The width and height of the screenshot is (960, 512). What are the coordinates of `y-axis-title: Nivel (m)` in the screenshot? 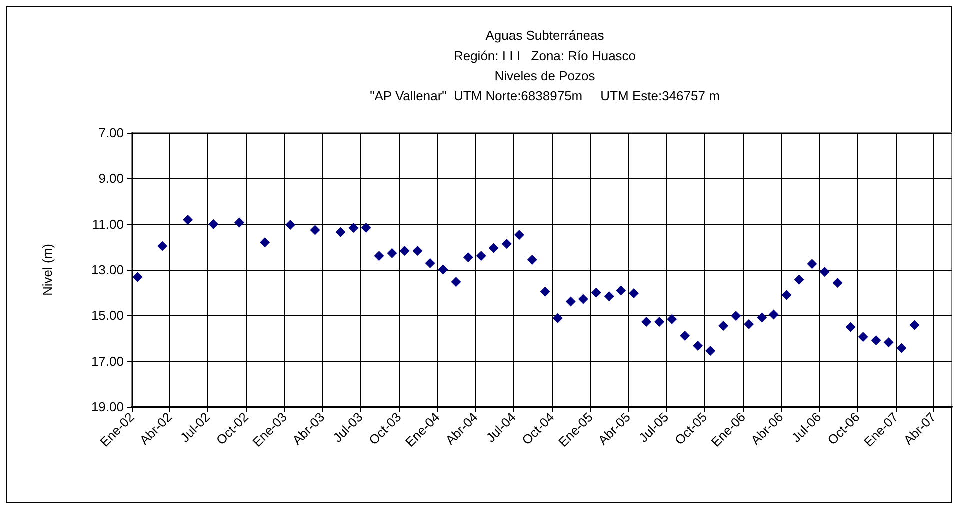 It's located at (47, 270).